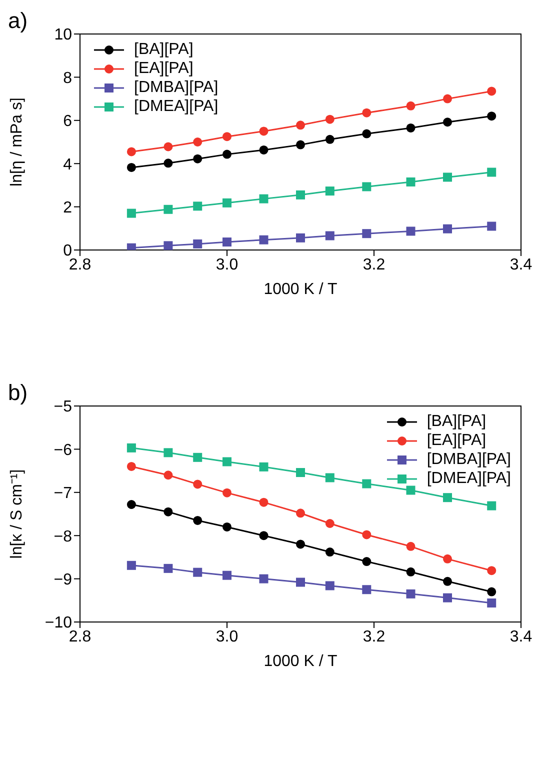 The image size is (538, 771). What do you see at coordinates (18, 393) in the screenshot?
I see `text: b)` at bounding box center [18, 393].